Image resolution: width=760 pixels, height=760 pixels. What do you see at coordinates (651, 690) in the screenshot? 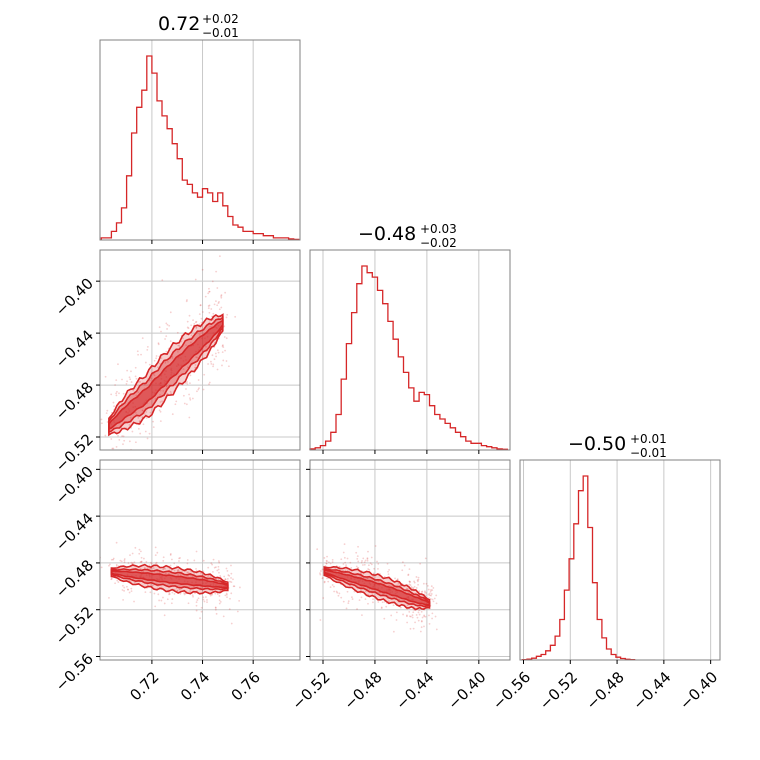
I see `x-tick-label: −0.44` at bounding box center [651, 690].